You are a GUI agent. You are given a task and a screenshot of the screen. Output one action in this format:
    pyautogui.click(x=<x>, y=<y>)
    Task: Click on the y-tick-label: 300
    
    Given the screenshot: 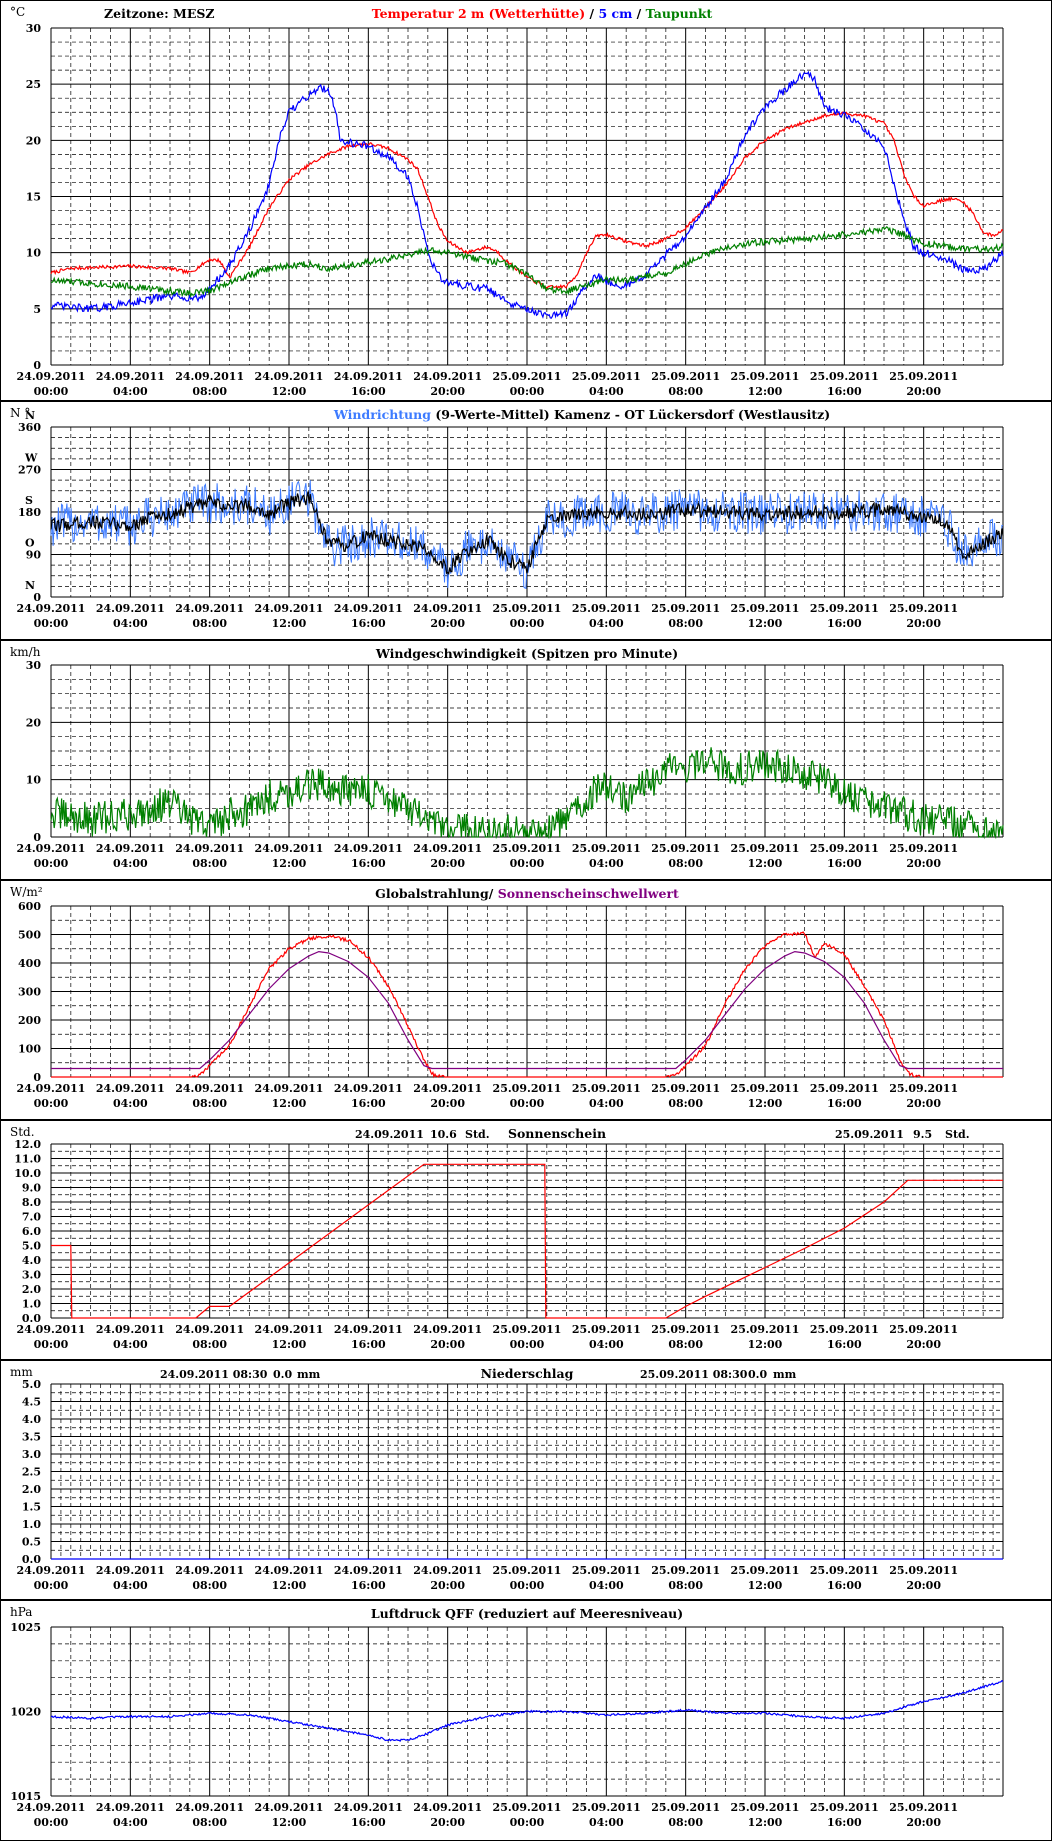 What is the action you would take?
    pyautogui.click(x=29, y=992)
    